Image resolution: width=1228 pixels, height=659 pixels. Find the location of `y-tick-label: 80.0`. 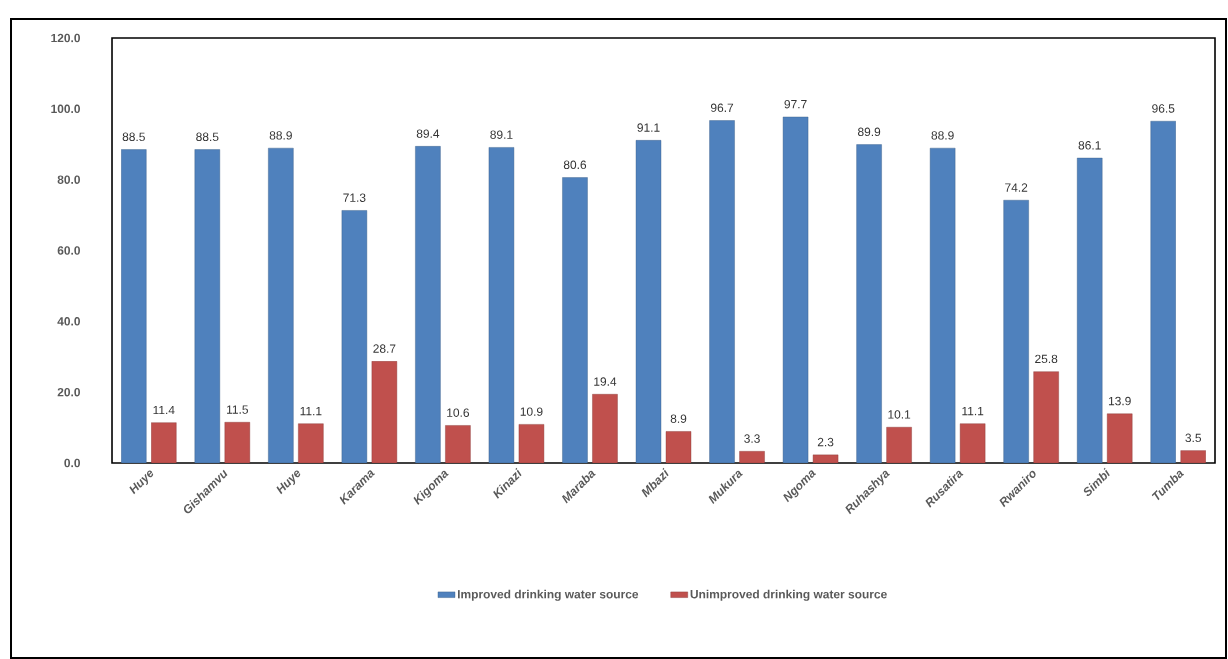

y-tick-label: 80.0 is located at coordinates (68, 179).